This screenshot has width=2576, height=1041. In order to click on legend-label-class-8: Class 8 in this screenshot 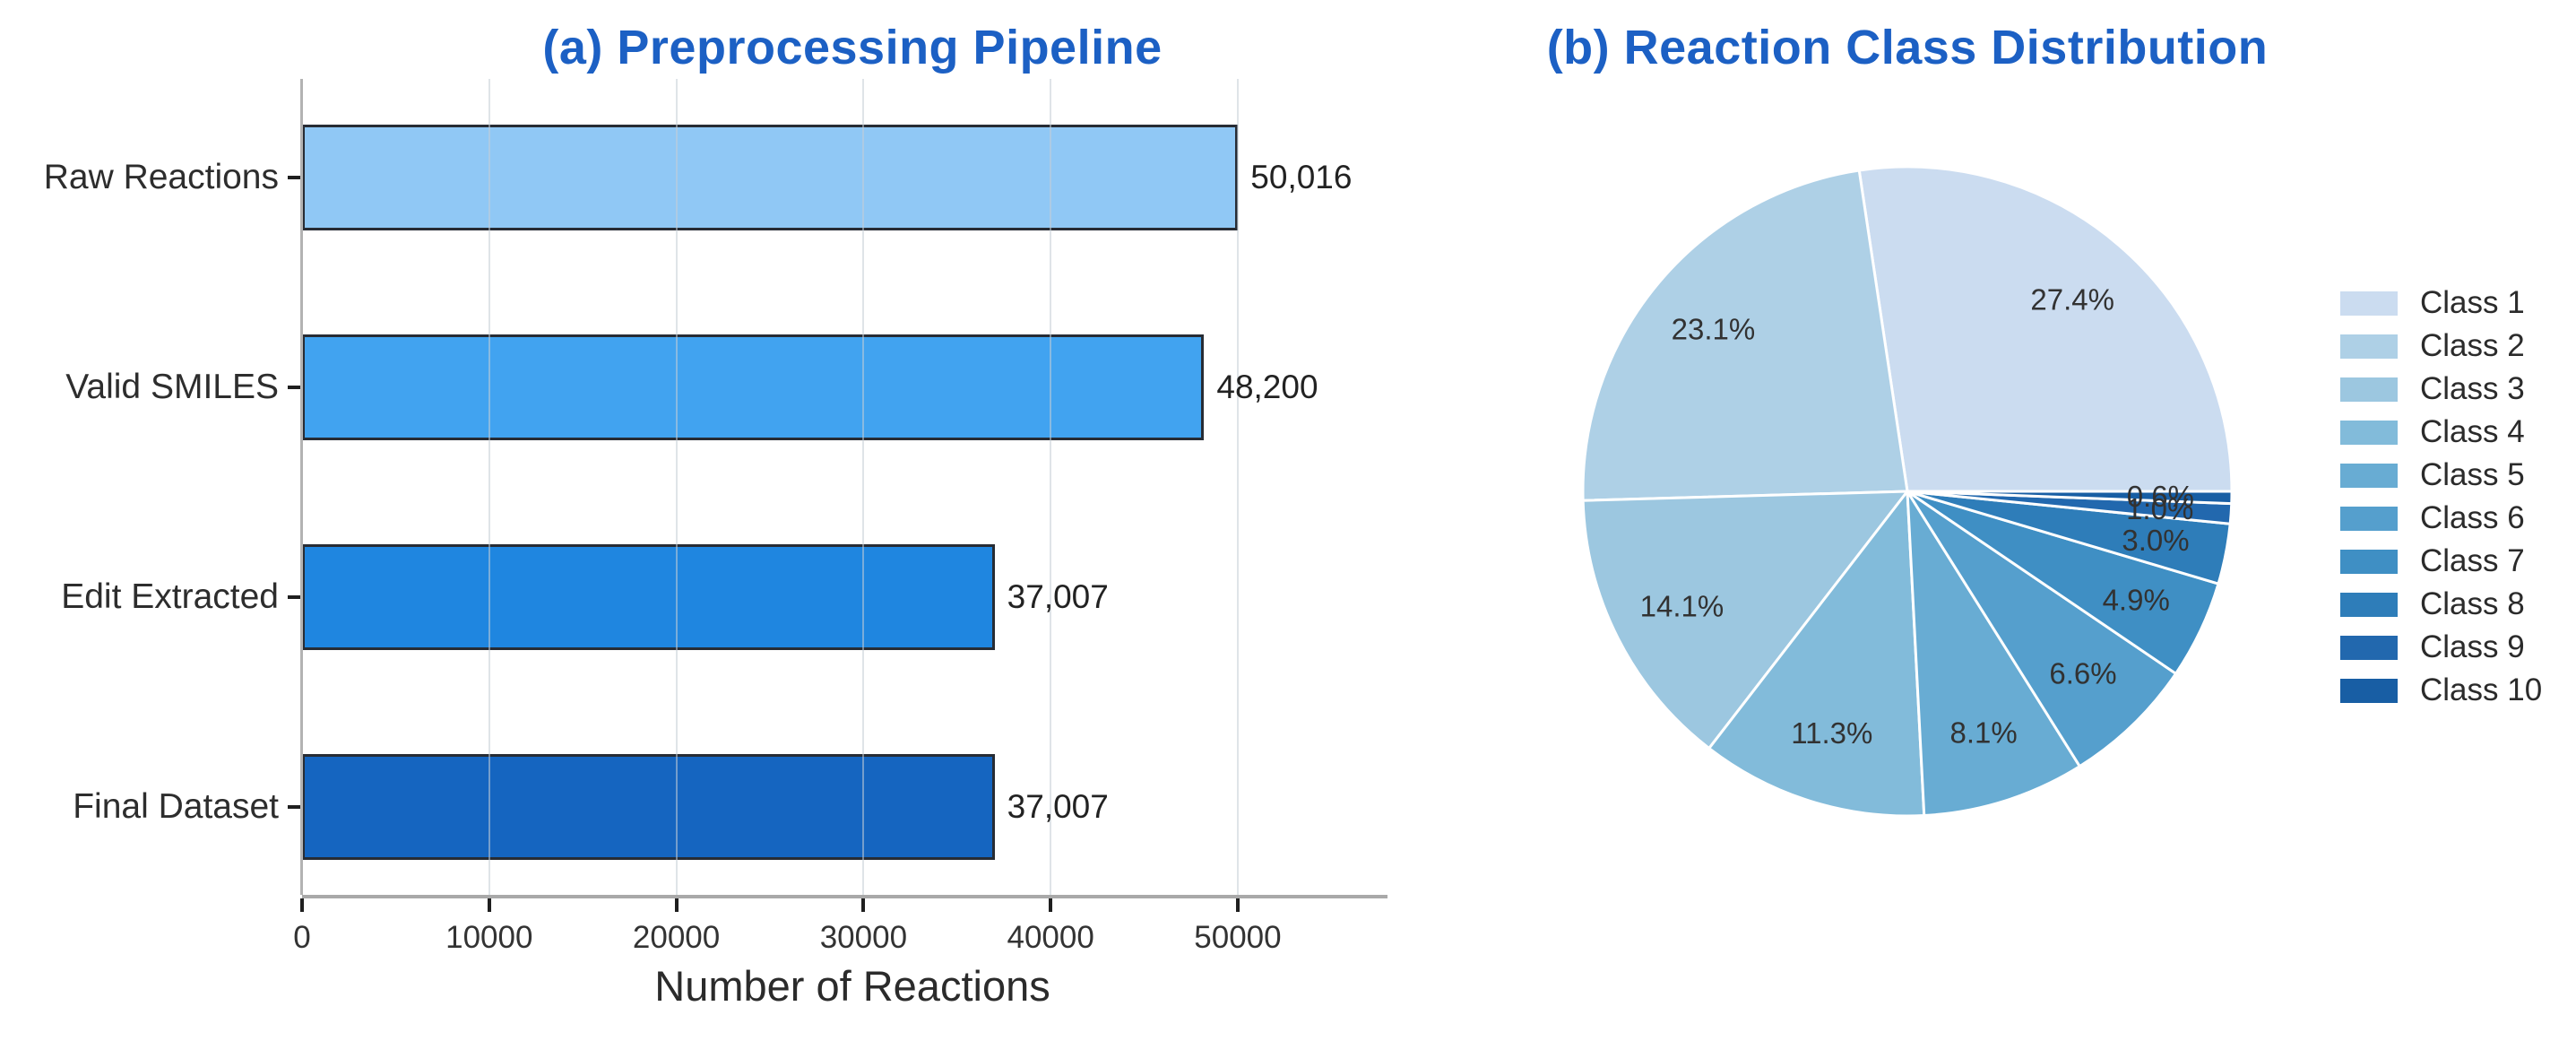, I will do `click(2472, 603)`.